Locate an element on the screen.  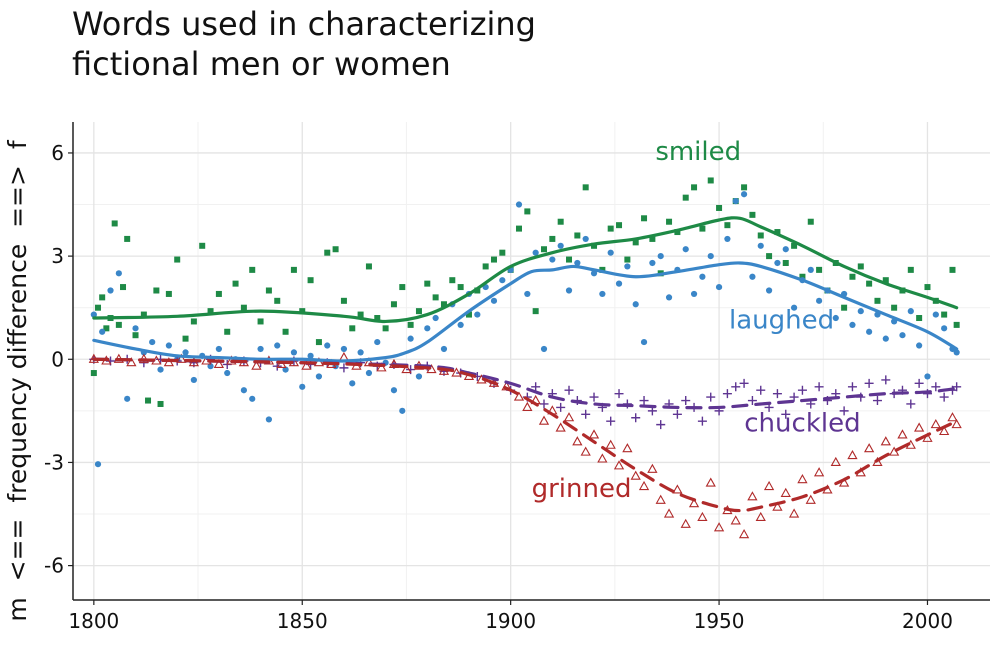
y-tick-label: 3 is located at coordinates (57, 256).